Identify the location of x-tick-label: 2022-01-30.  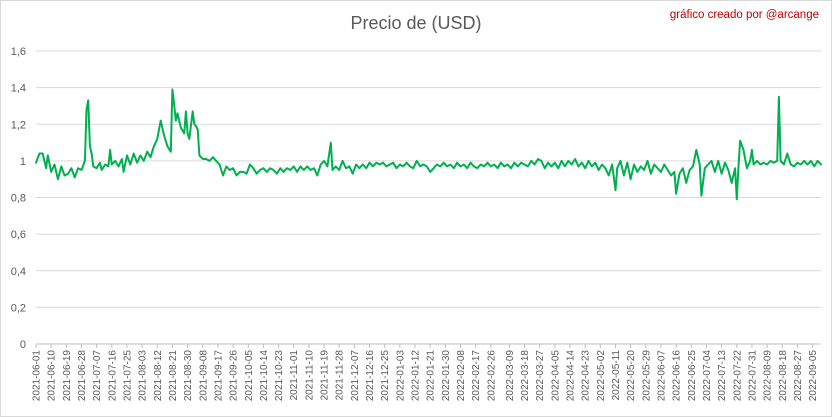
(446, 376).